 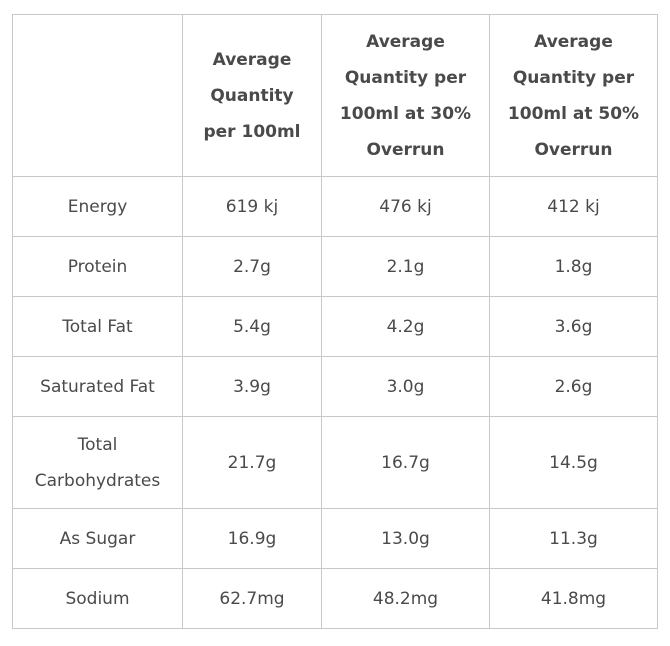 I want to click on value-50-overrun: 2.6g, so click(x=573, y=386).